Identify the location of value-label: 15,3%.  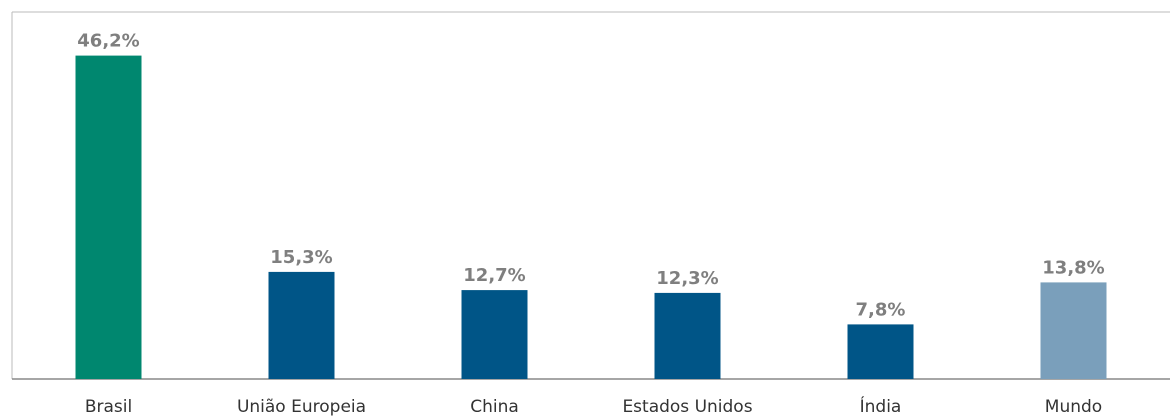
(301, 257).